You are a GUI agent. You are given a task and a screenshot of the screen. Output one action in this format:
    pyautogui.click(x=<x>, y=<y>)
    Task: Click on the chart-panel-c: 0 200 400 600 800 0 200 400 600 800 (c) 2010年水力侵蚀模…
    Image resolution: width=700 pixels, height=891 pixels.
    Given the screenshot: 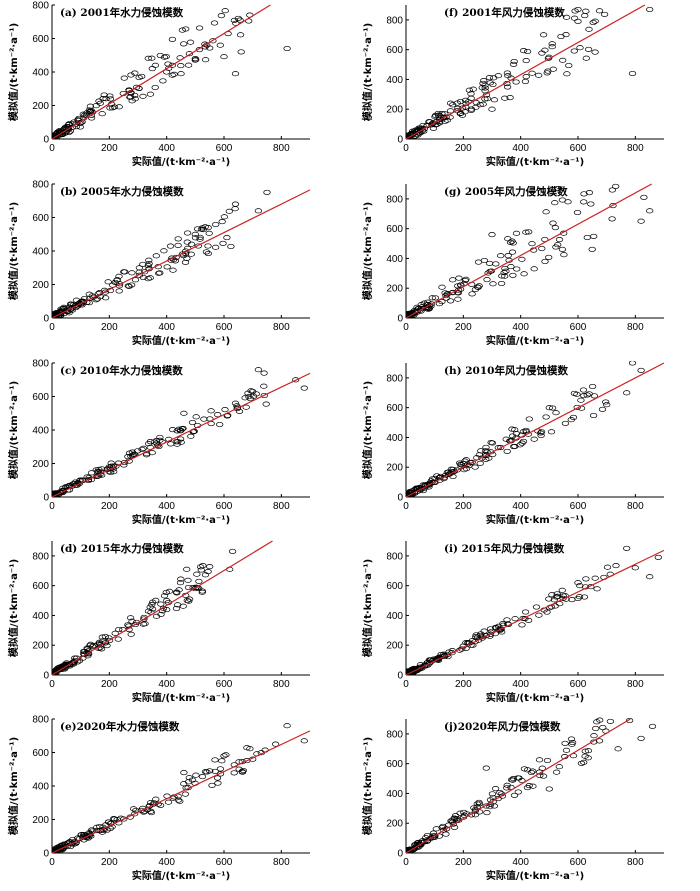 What is the action you would take?
    pyautogui.click(x=159, y=442)
    